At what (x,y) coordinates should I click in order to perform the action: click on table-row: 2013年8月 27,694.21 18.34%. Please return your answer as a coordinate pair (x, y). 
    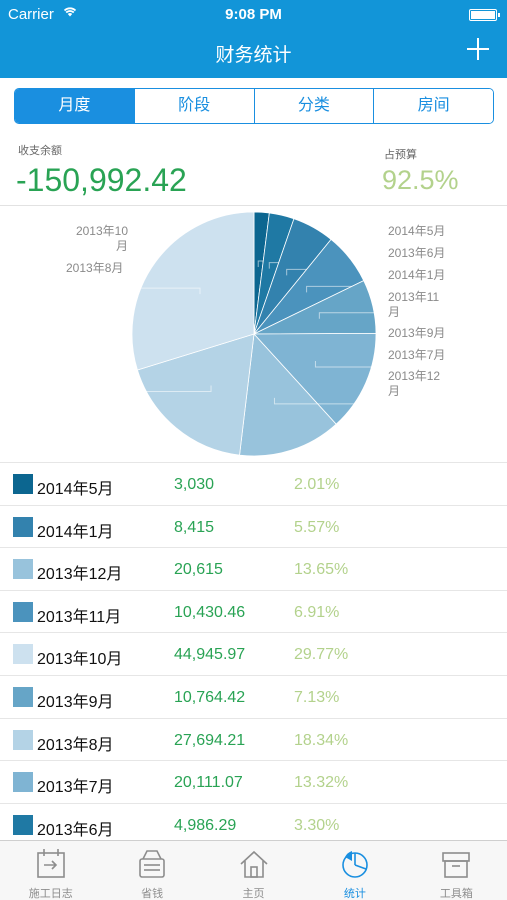
    Looking at the image, I should click on (253, 739).